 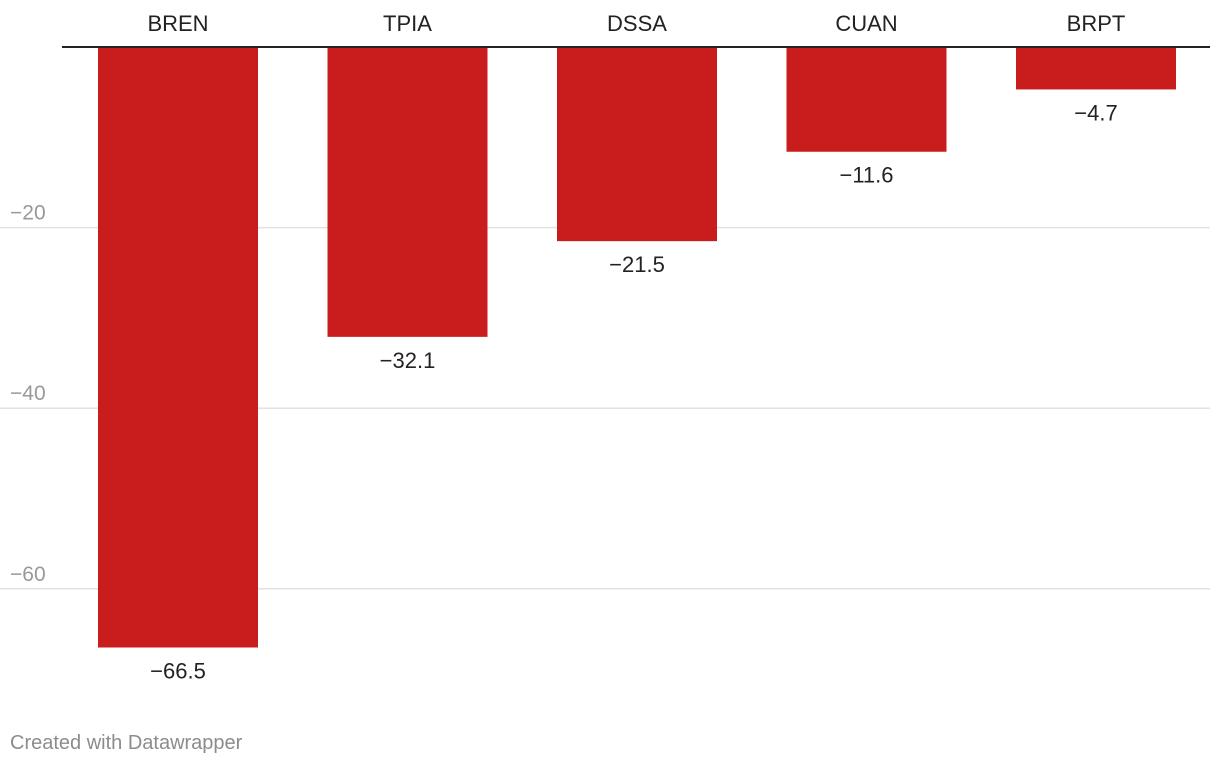 I want to click on category-label-brpt: BRPT, so click(x=1096, y=23).